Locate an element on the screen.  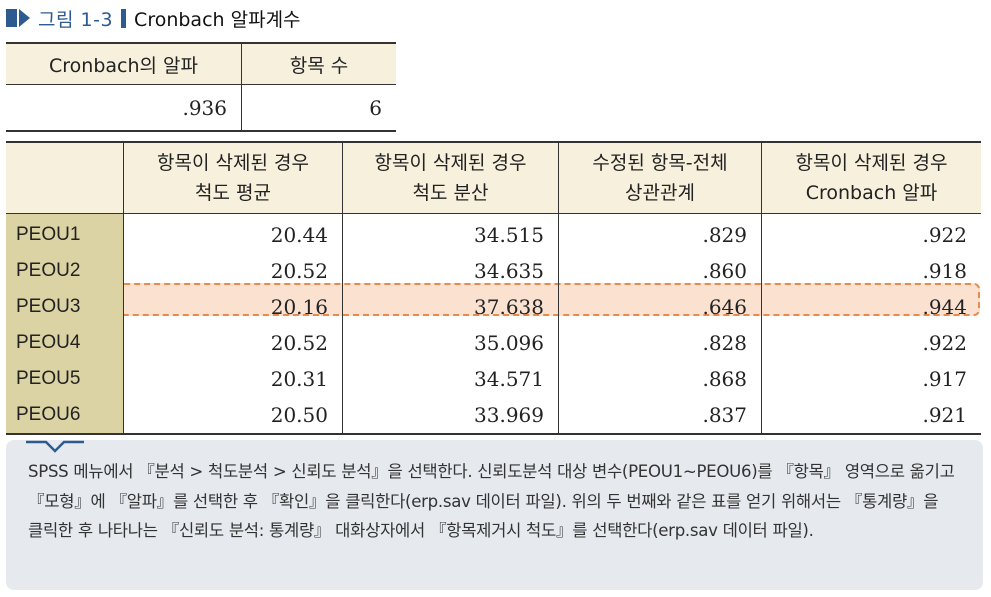
figure-label: 그림 1-3 is located at coordinates (76, 19).